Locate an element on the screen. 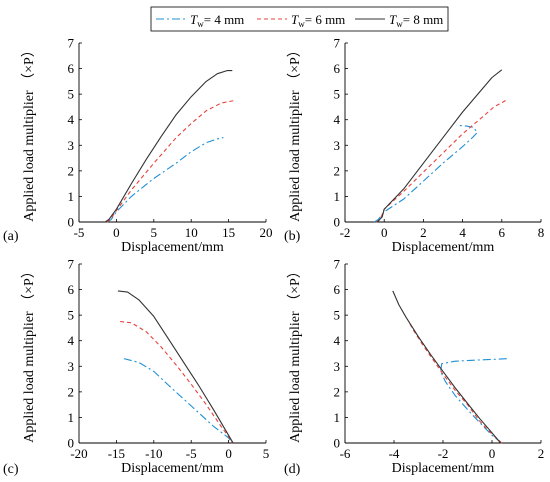  x-tick-label: 10 is located at coordinates (191, 232).